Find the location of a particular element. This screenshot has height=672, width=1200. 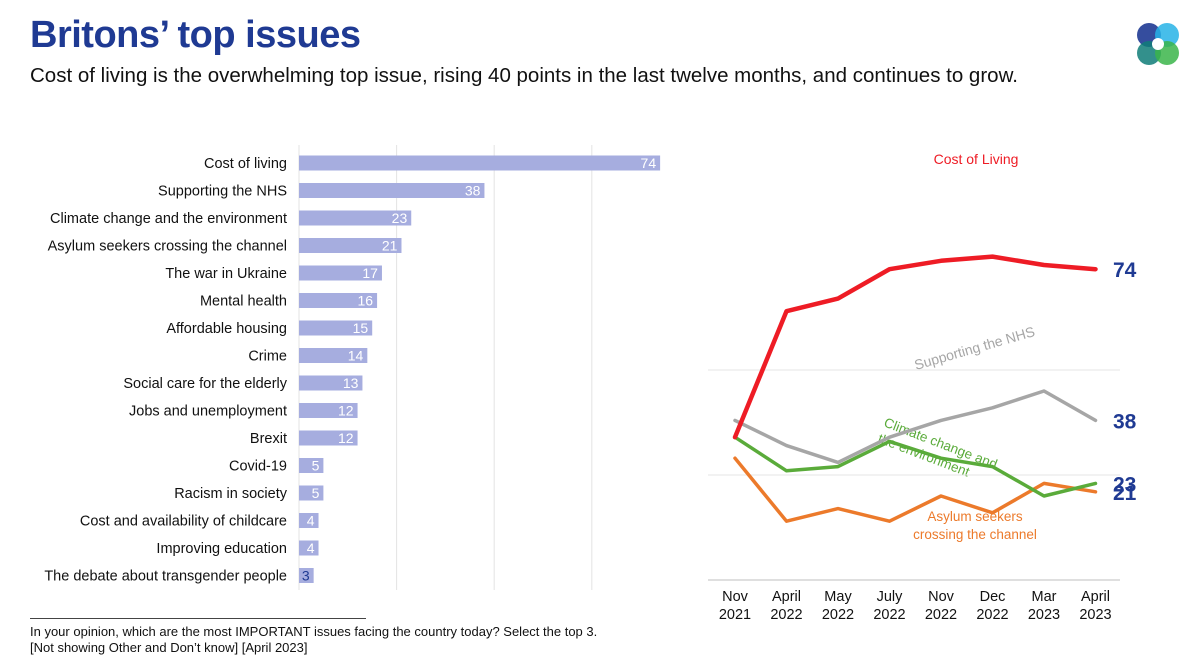

bar-category-label: The debate about transgender people is located at coordinates (165, 577).